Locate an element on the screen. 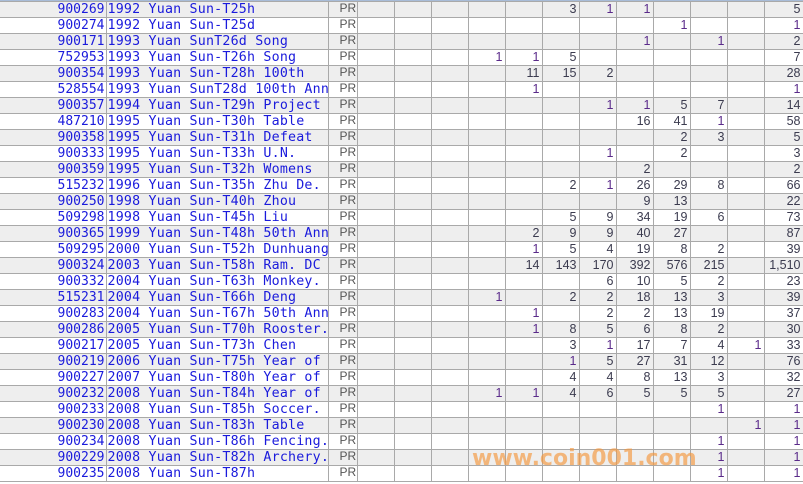 Image resolution: width=803 pixels, height=484 pixels. coin-name: 2006 Yuan Sun-T75h Year of is located at coordinates (217, 361).